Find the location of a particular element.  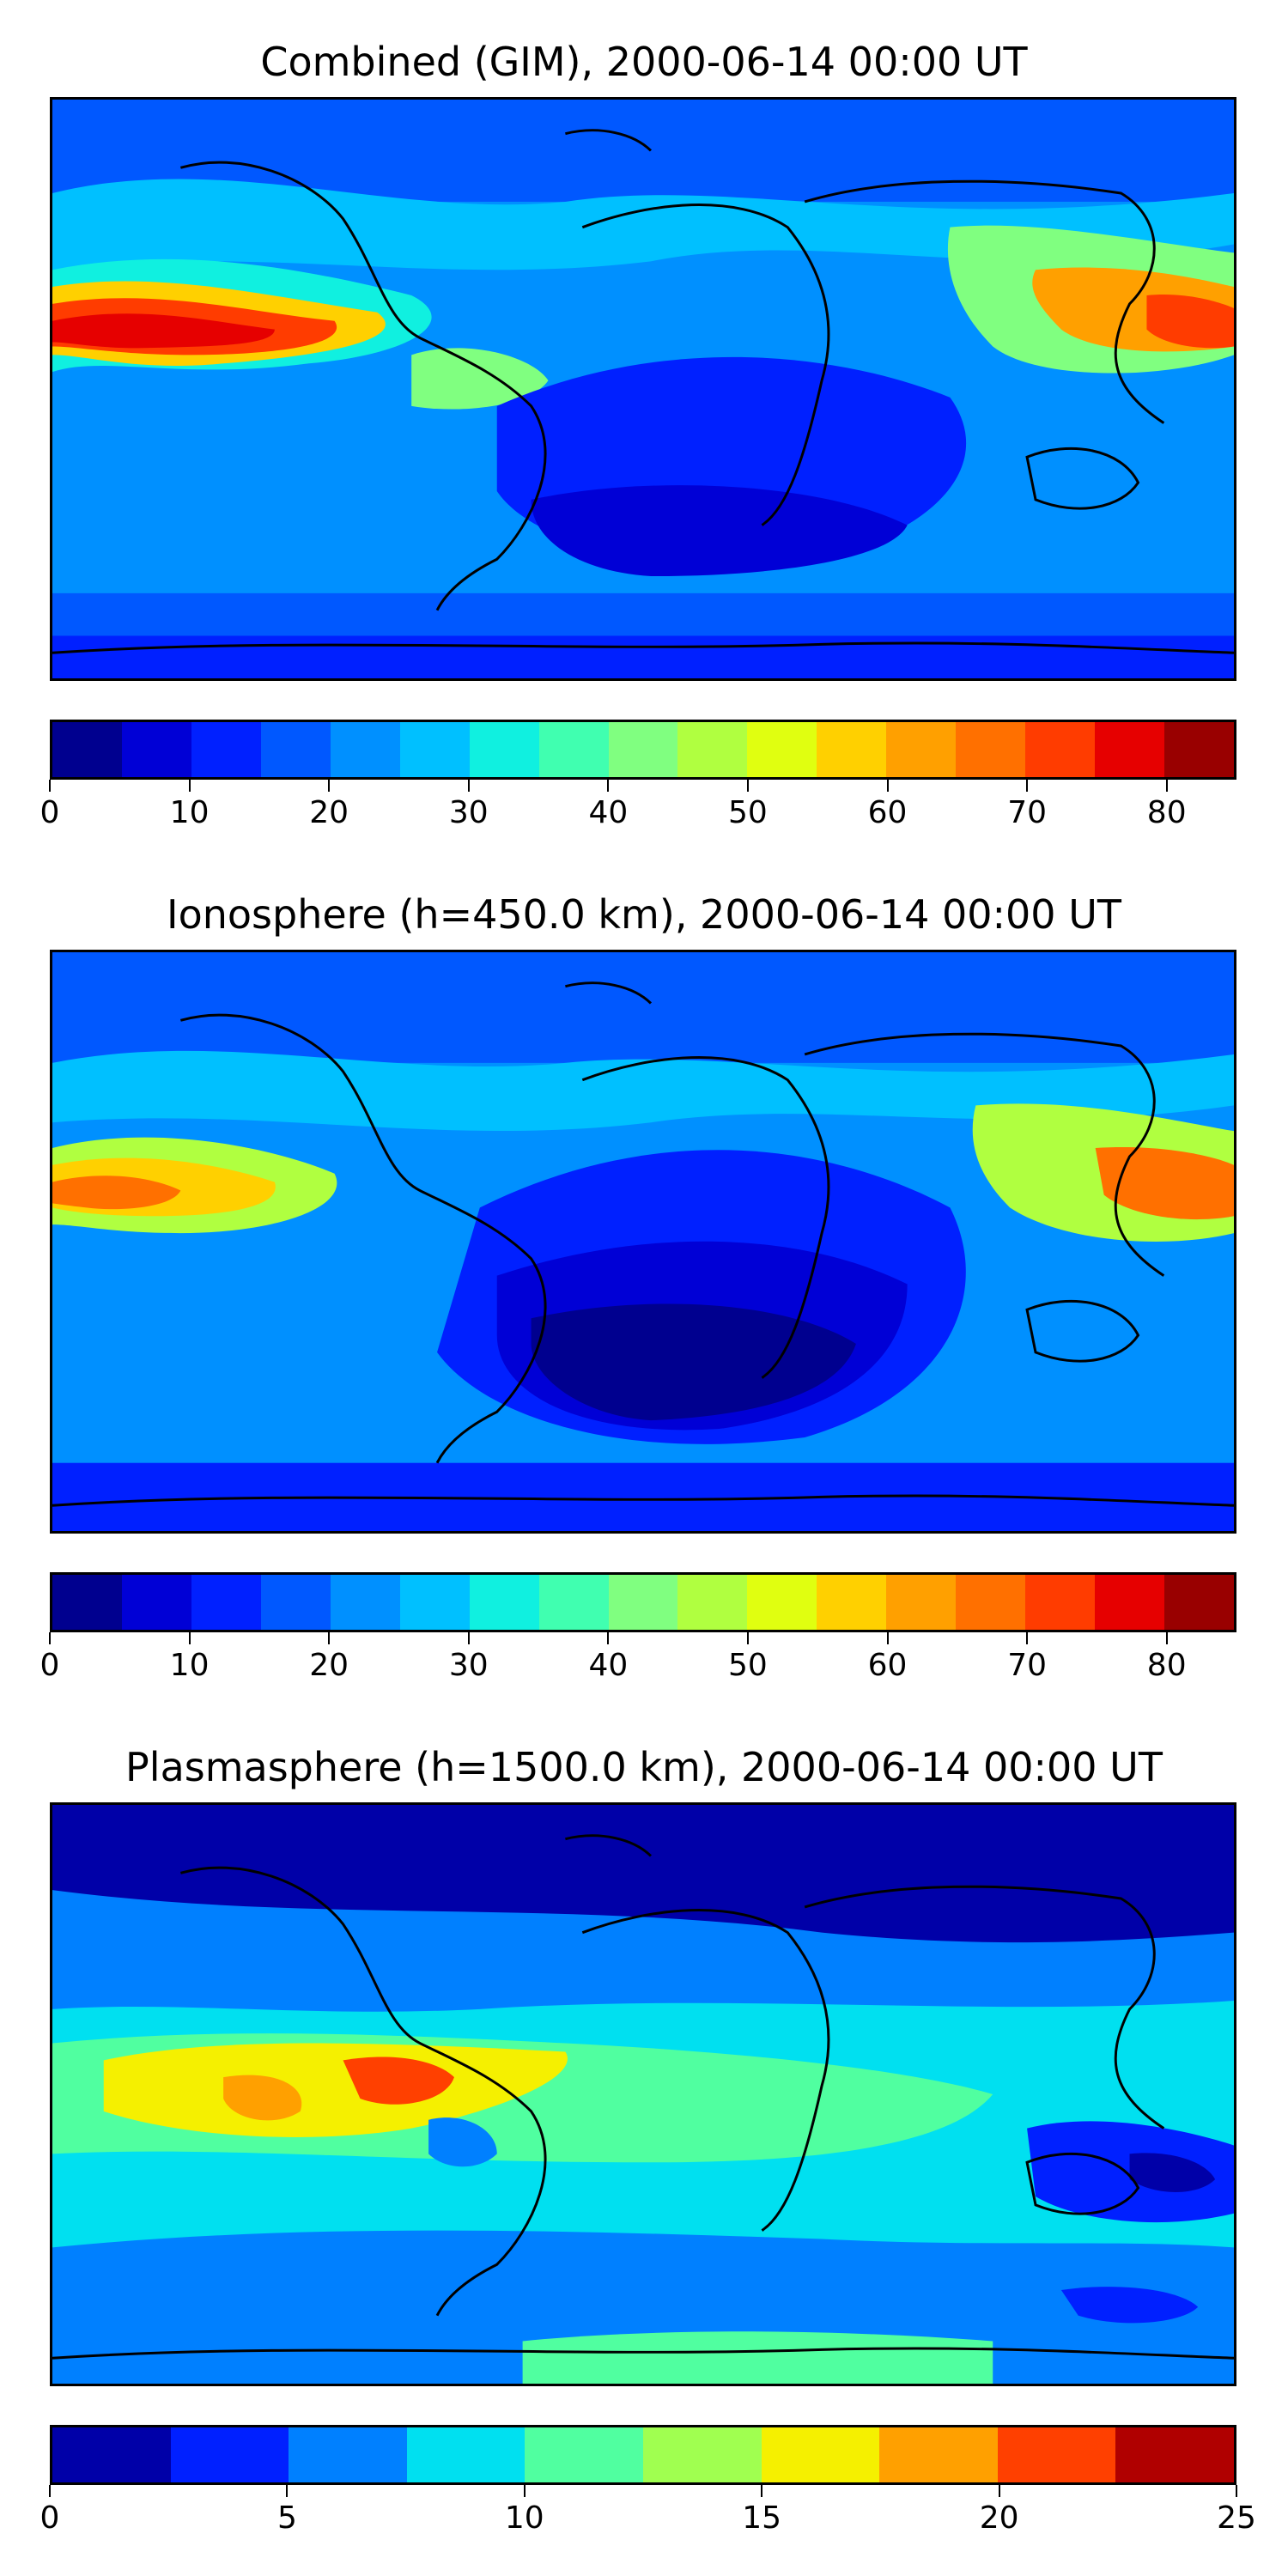

colorbar-ticks-ionosphere: 0 10 20 30 40 50 60 70 80 is located at coordinates (638, 1657).